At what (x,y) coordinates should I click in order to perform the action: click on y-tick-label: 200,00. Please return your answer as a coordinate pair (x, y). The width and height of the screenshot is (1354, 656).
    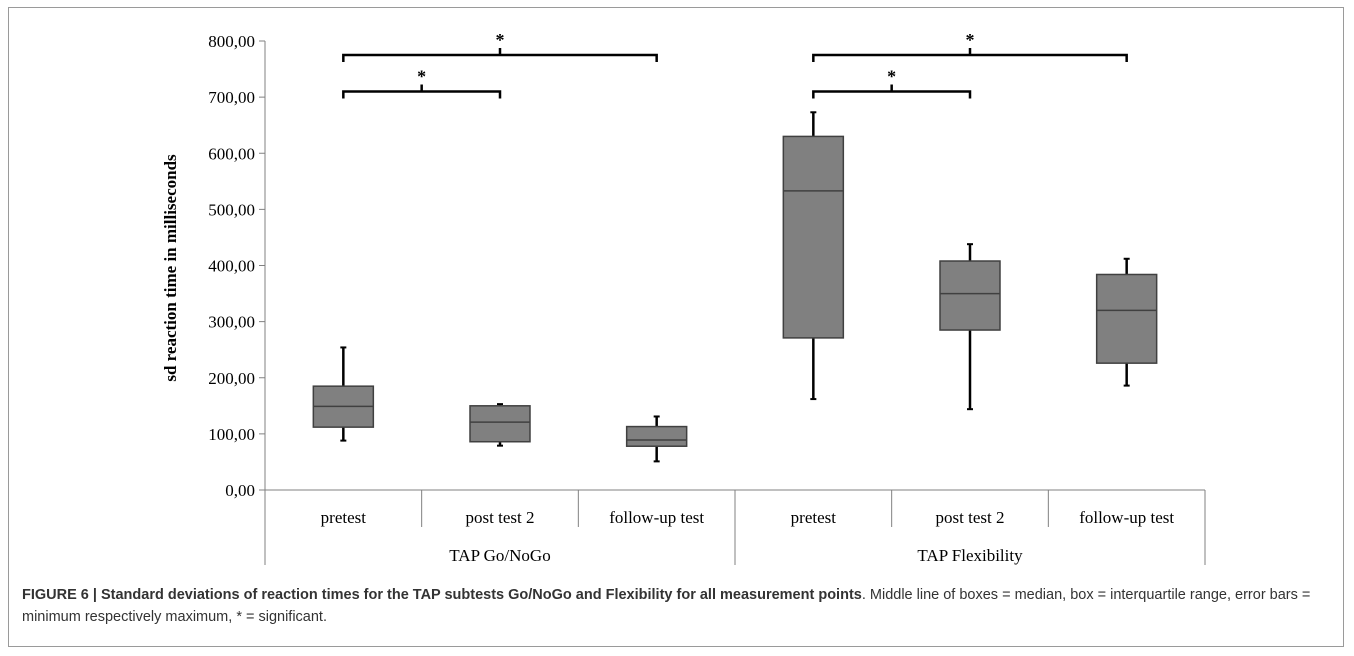
    Looking at the image, I should click on (231, 378).